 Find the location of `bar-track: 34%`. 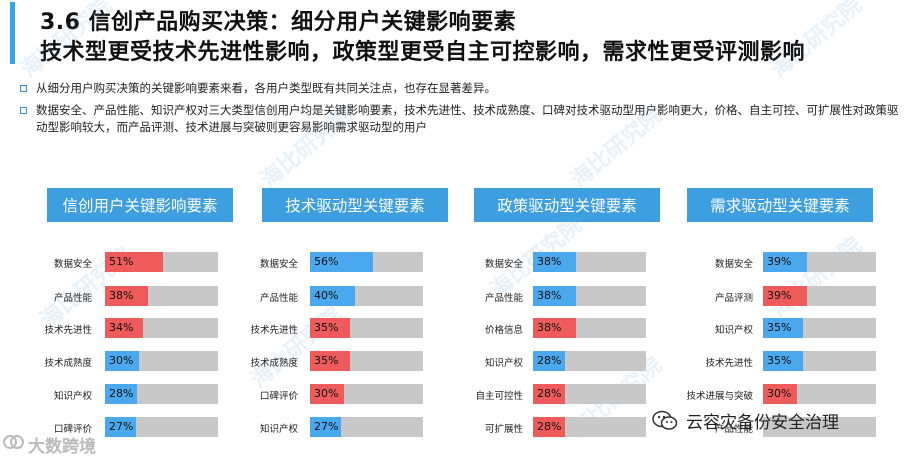

bar-track: 34% is located at coordinates (161, 328).